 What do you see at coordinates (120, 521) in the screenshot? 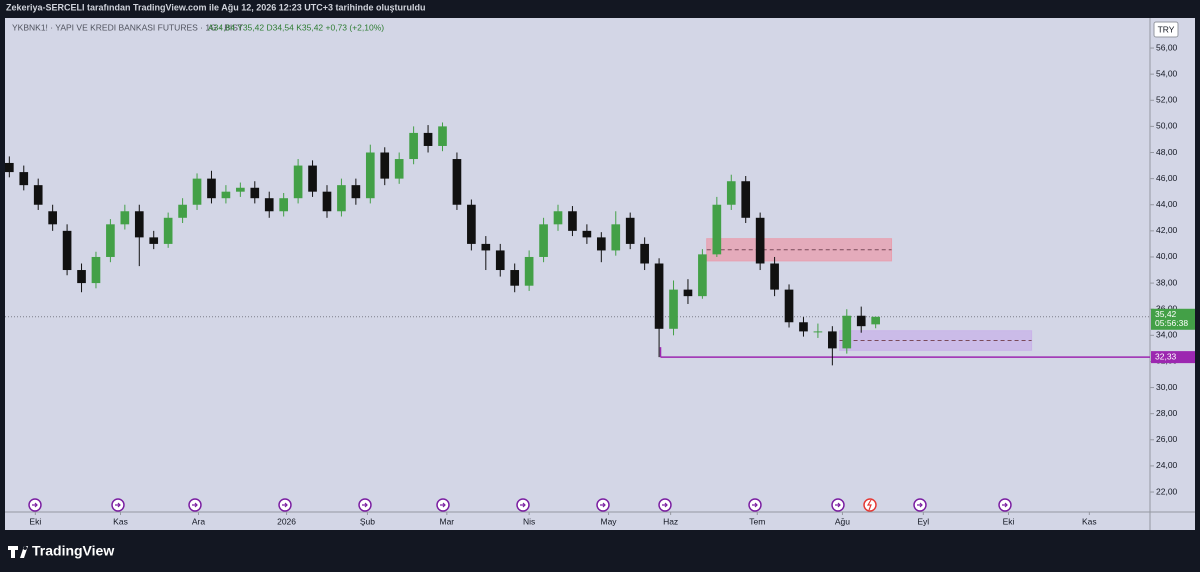
I see `x-tick-label: Kas` at bounding box center [120, 521].